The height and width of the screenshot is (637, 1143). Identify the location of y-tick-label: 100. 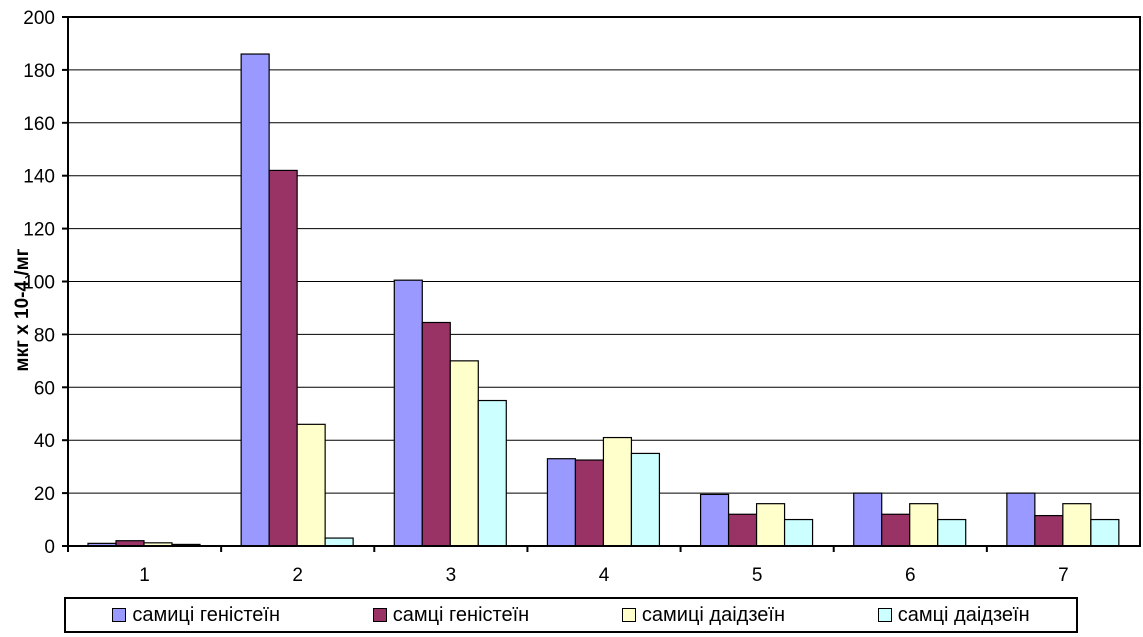
(39, 283).